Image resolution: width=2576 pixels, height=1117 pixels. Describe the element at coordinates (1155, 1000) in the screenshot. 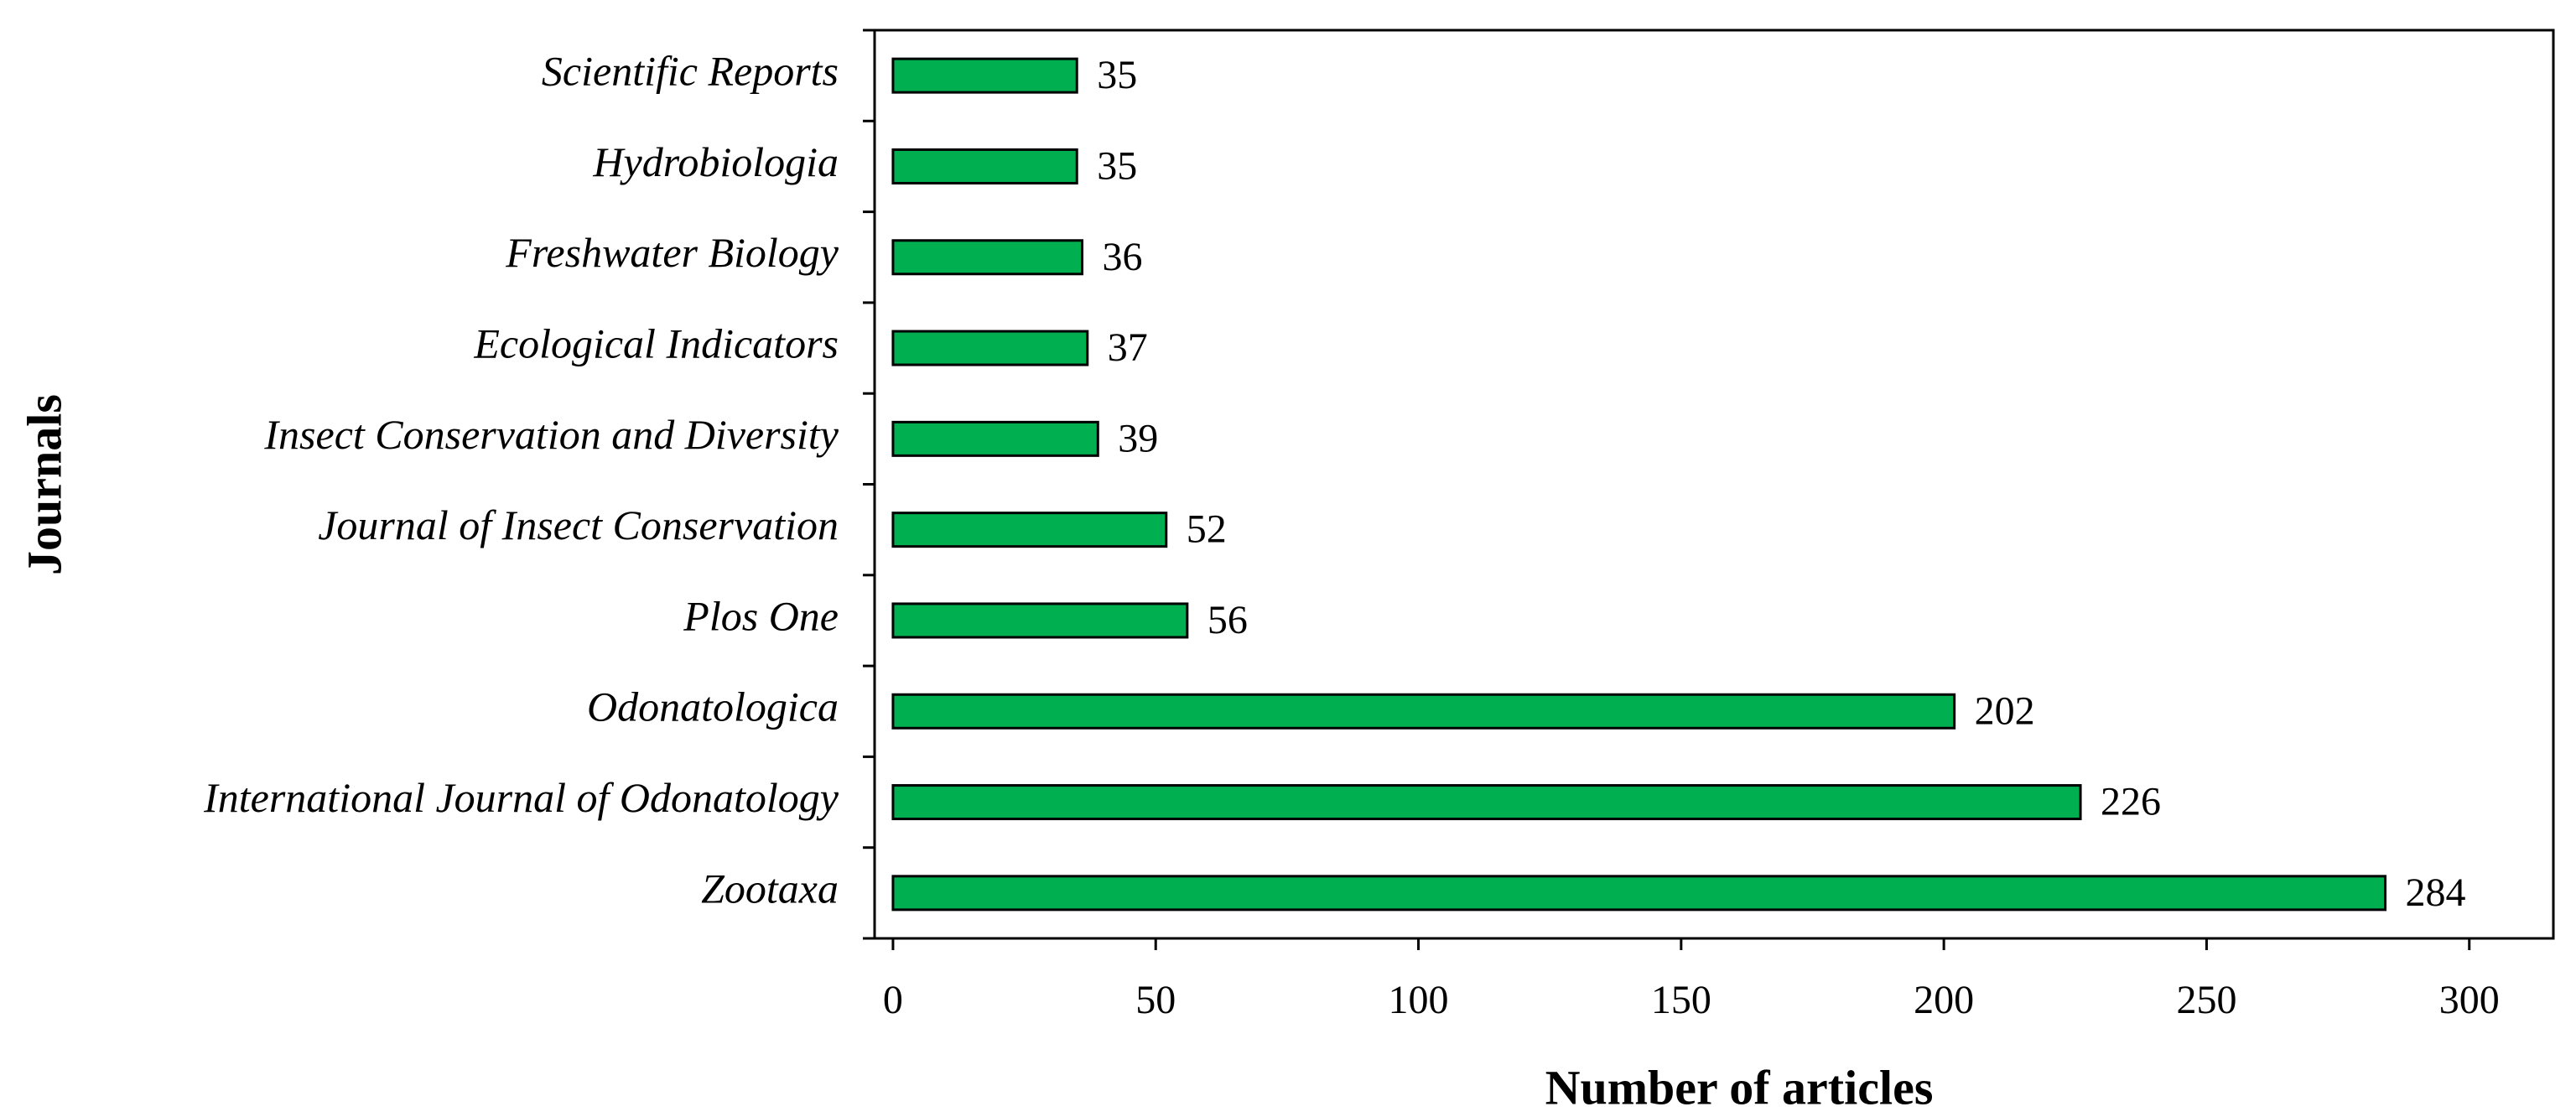

I see `x-tick-label: 50` at that location.